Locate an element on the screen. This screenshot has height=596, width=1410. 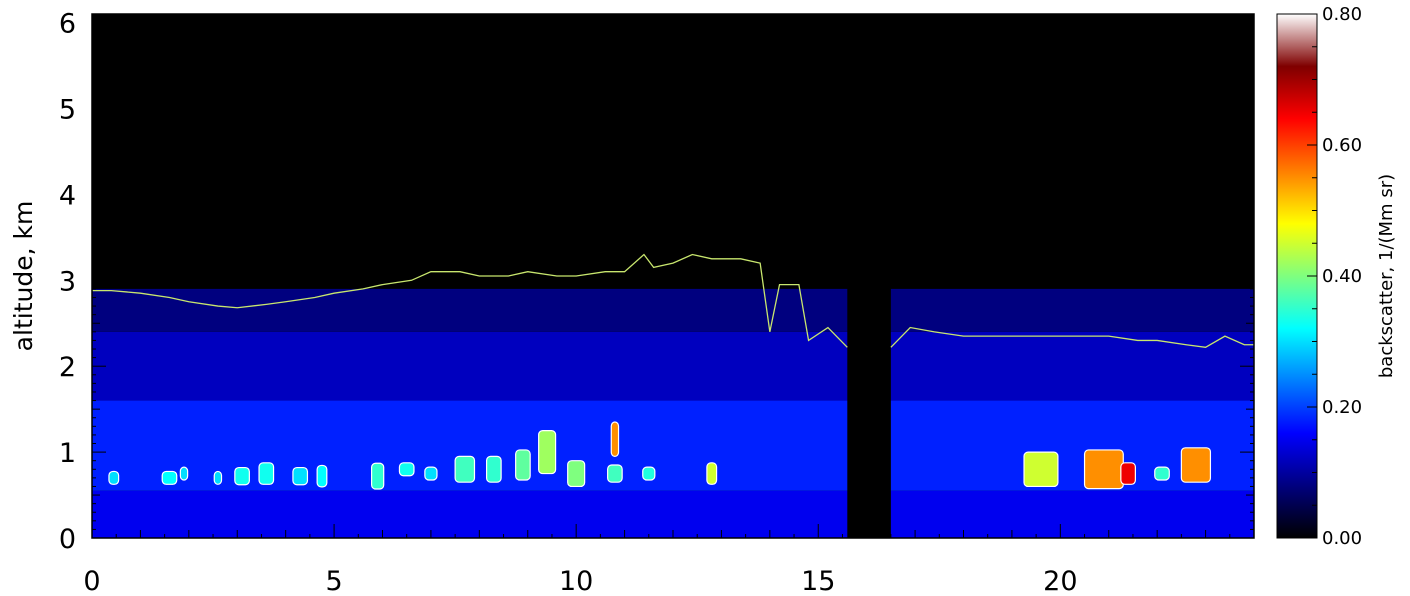
y-tick-label: 4 is located at coordinates (67, 195).